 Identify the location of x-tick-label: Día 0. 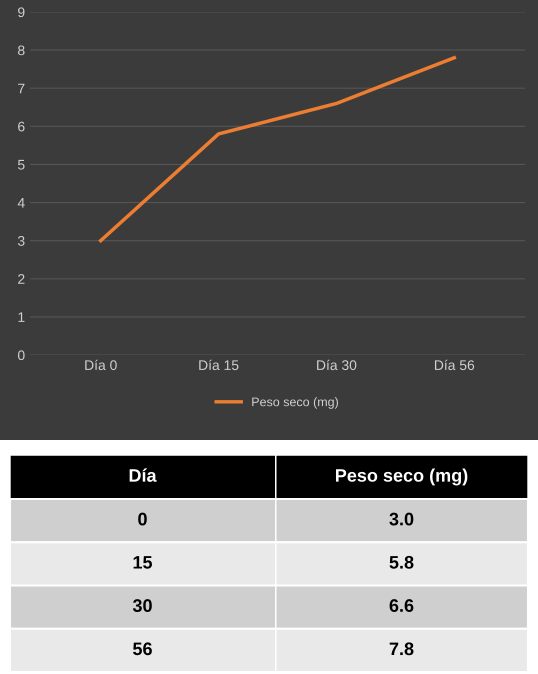
(101, 365).